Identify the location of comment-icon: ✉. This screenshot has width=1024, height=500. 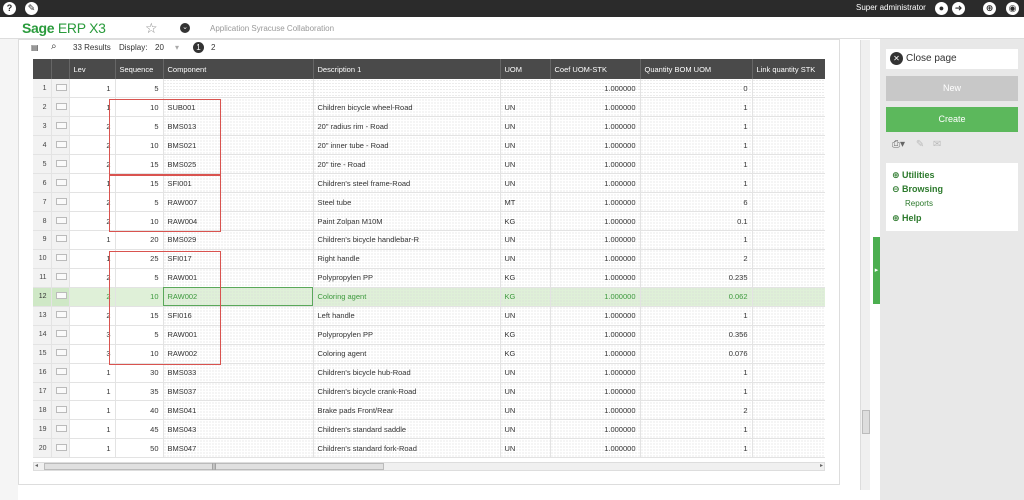
(937, 144).